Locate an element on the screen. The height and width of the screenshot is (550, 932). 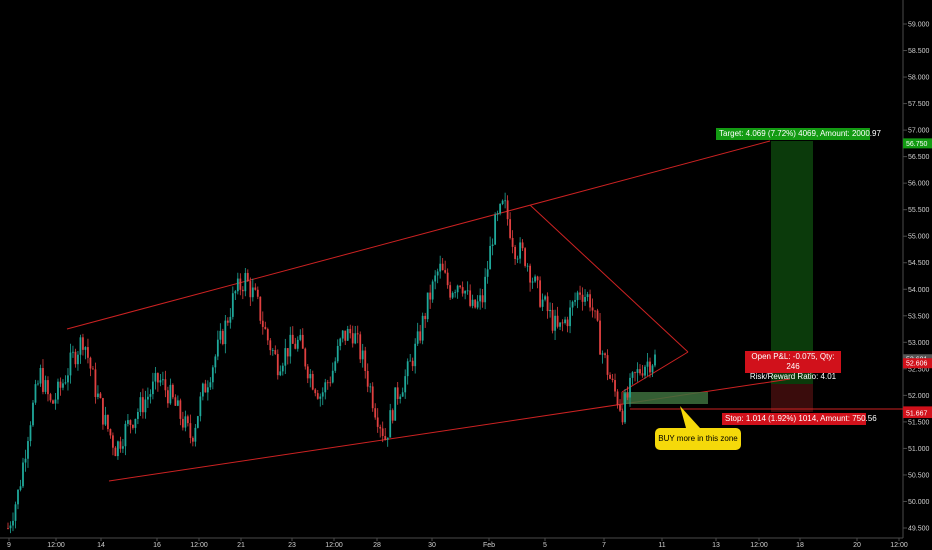
stop-label: Stop: 1.014 (1.92%) 1014, Amount: 750.56 is located at coordinates (799, 419).